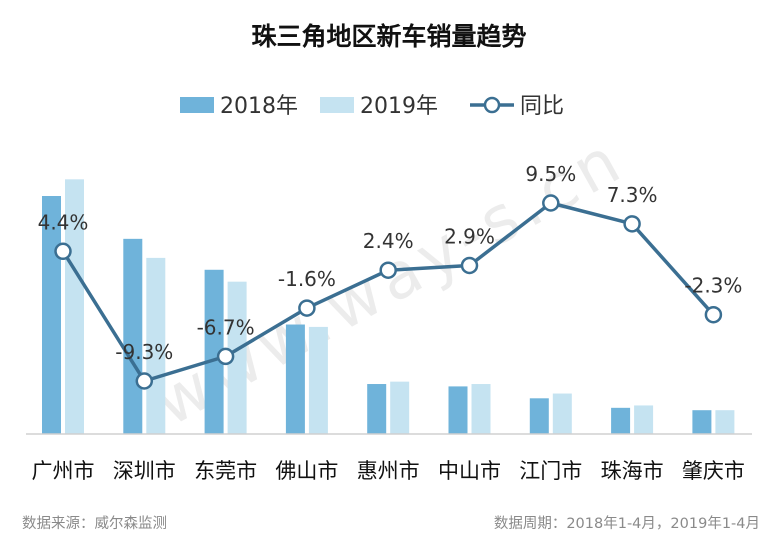 The width and height of the screenshot is (778, 548). I want to click on yoy-label-3: -6.7%, so click(226, 327).